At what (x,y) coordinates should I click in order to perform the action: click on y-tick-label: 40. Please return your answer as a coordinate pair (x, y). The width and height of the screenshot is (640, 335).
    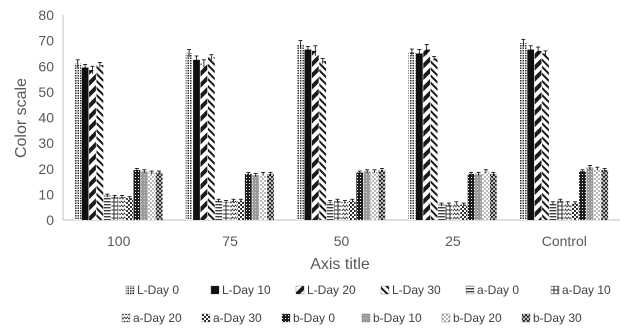
    Looking at the image, I should click on (46, 118).